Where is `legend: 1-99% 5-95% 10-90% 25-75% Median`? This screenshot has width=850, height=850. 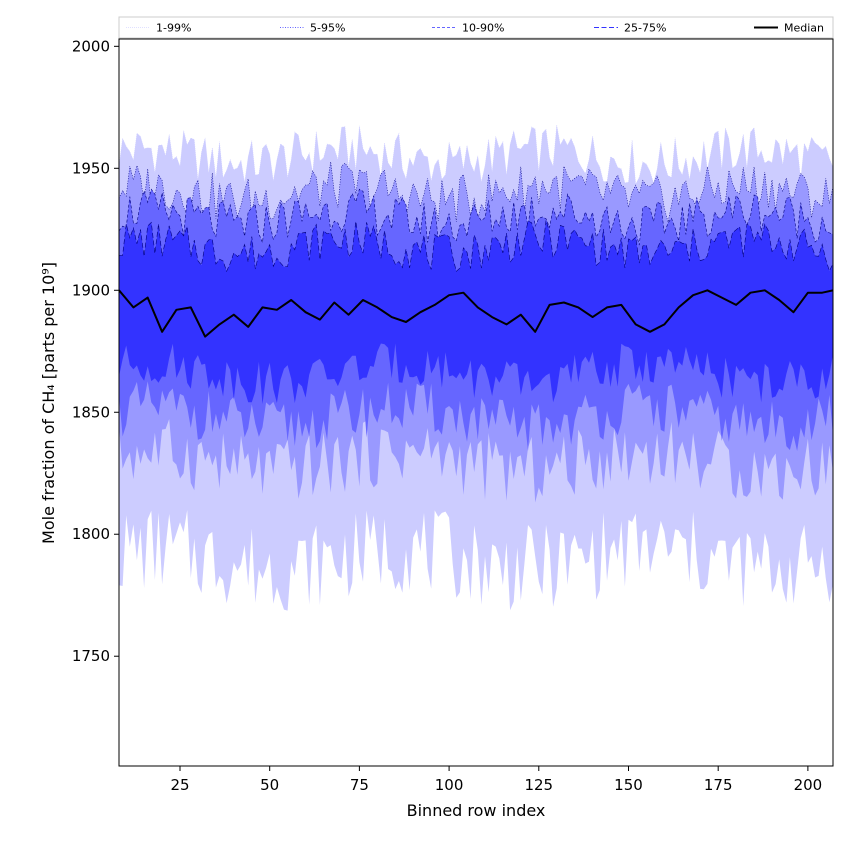
legend: 1-99% 5-95% 10-90% 25-75% Median is located at coordinates (476, 27).